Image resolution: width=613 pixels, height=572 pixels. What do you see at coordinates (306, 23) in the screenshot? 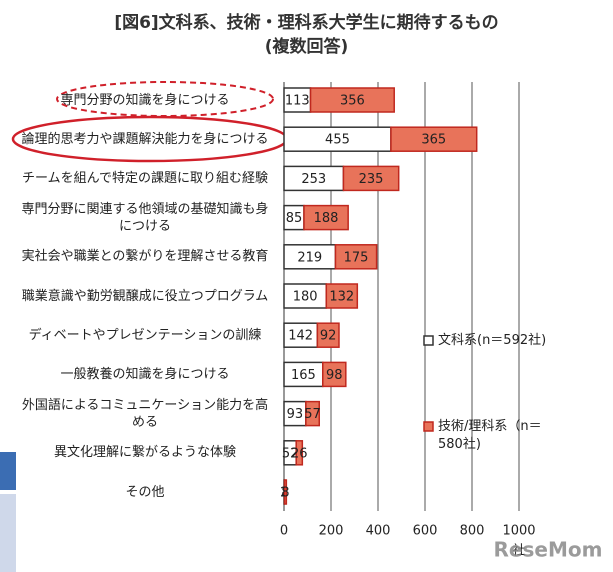
I see `chart-title: [図6]文科系、技術・理科系大学生に期待するもの` at bounding box center [306, 23].